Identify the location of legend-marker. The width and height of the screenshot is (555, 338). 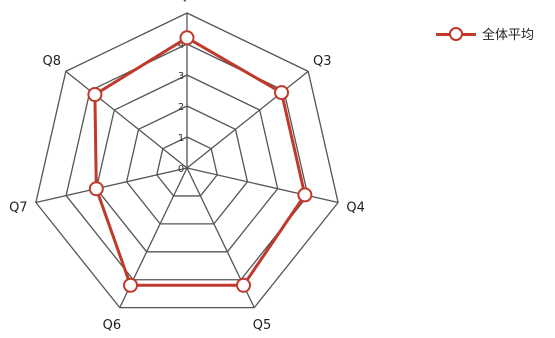
(456, 33).